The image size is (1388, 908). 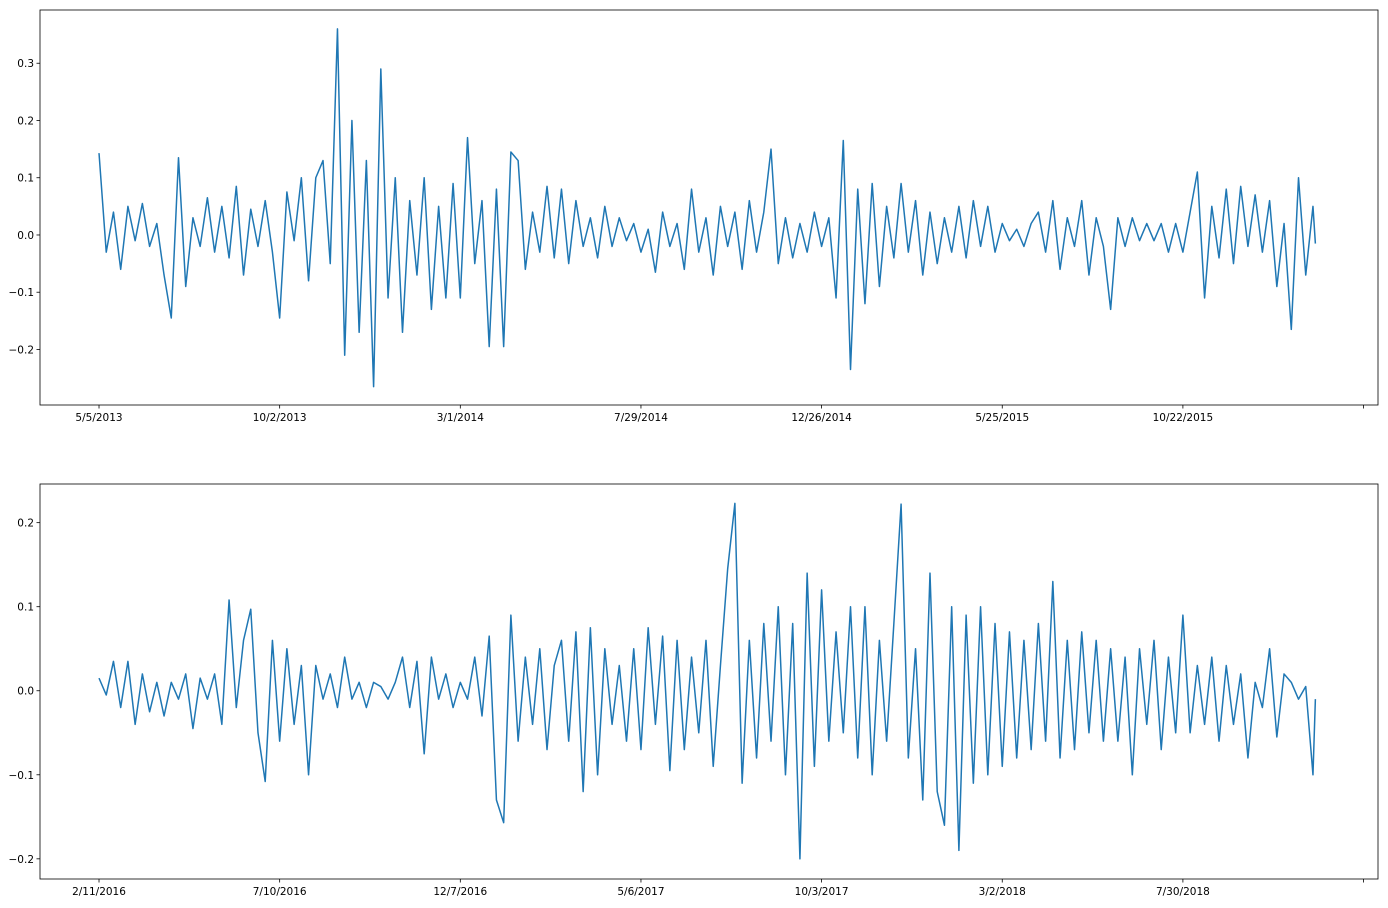 I want to click on x-tick-label: 7/10/2016, so click(x=280, y=892).